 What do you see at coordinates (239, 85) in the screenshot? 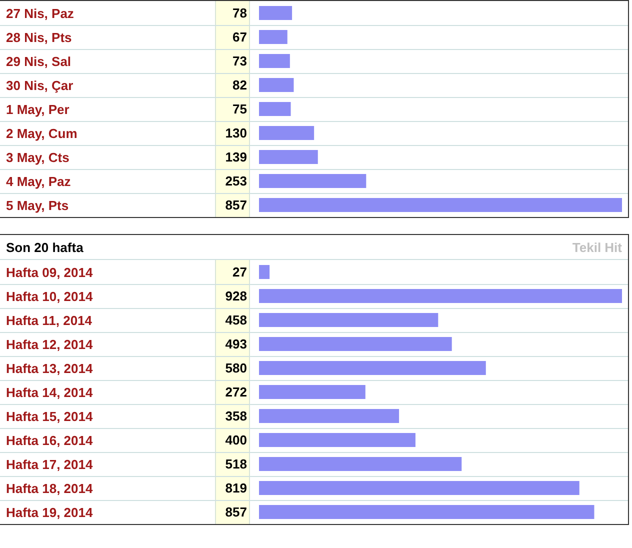
I see `data-label: 82` at bounding box center [239, 85].